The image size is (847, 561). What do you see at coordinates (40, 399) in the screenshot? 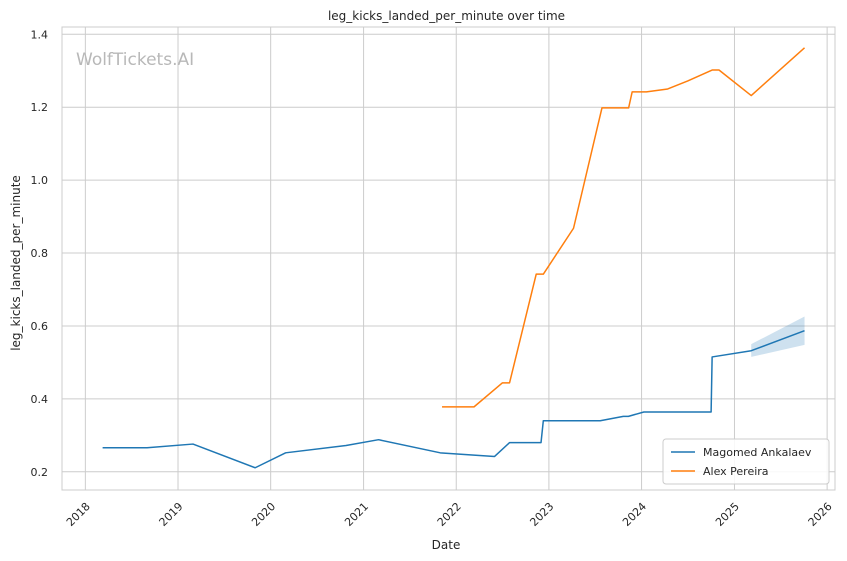
I see `y-tick-label-0.4: 0.4` at bounding box center [40, 399].